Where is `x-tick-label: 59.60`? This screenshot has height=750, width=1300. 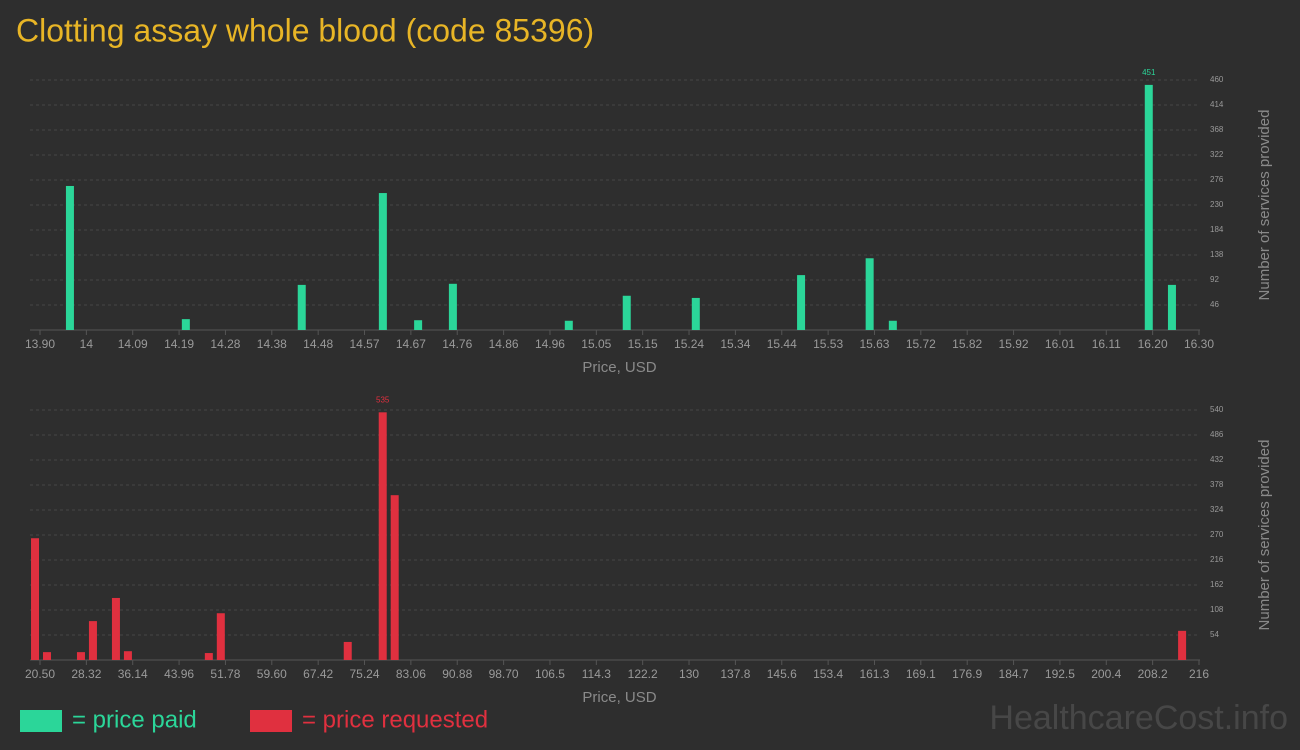 x-tick-label: 59.60 is located at coordinates (272, 674).